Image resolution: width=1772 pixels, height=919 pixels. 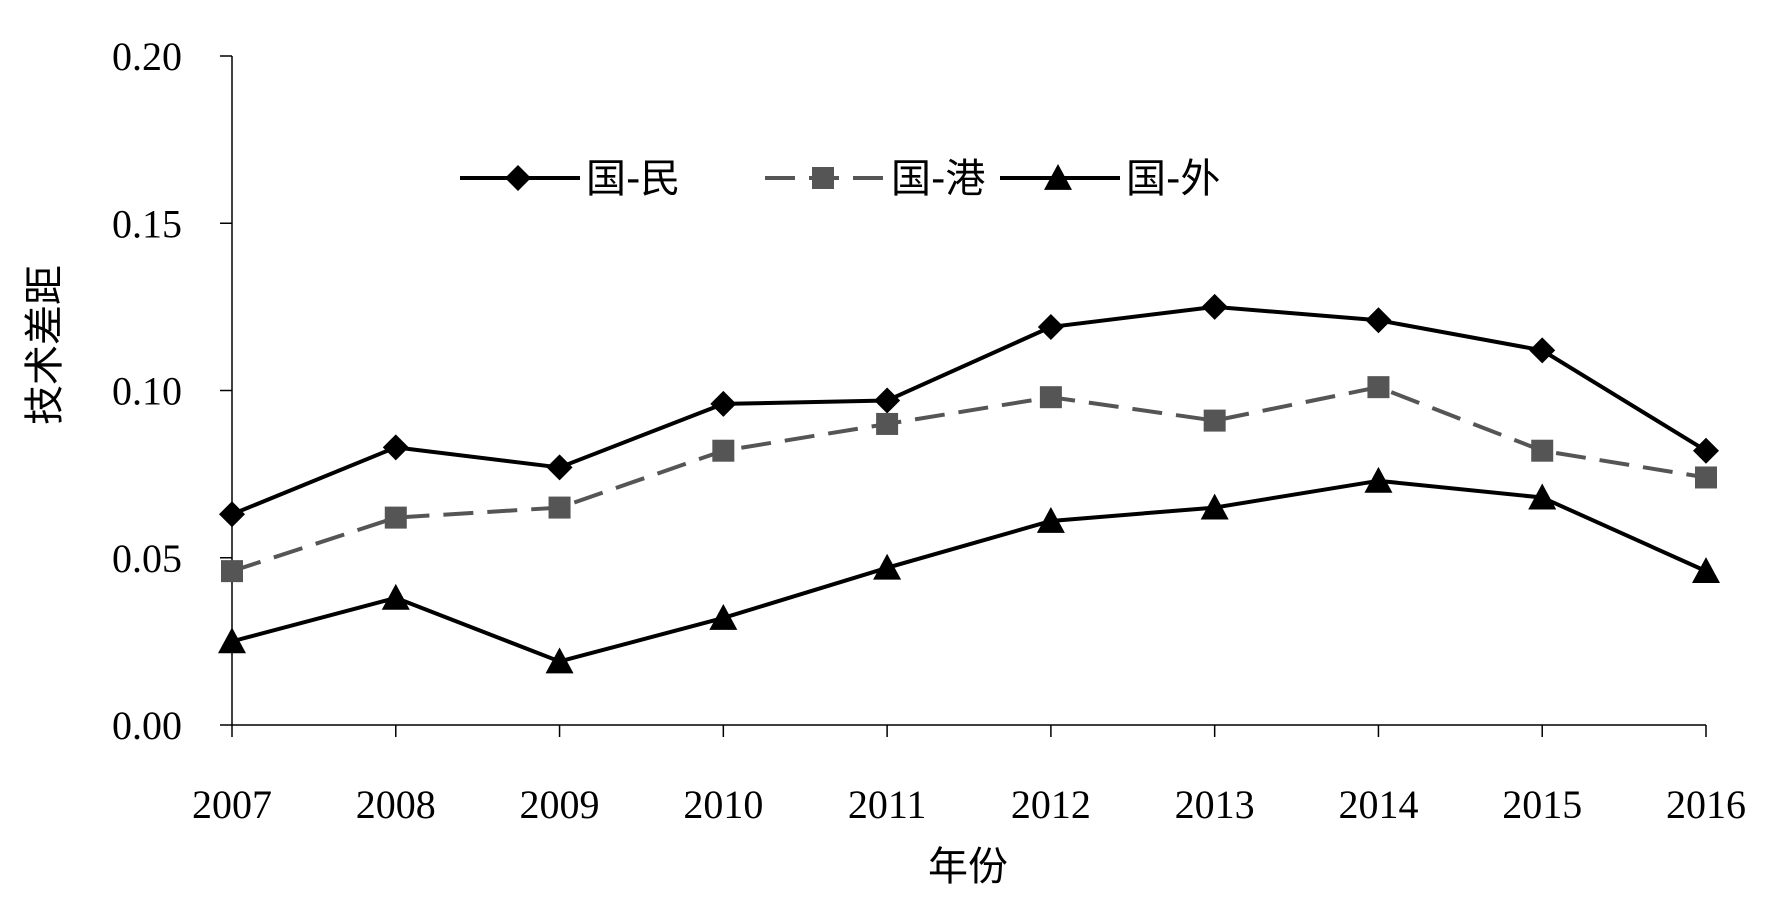 I want to click on x-tick-label: 2010, so click(x=723, y=804).